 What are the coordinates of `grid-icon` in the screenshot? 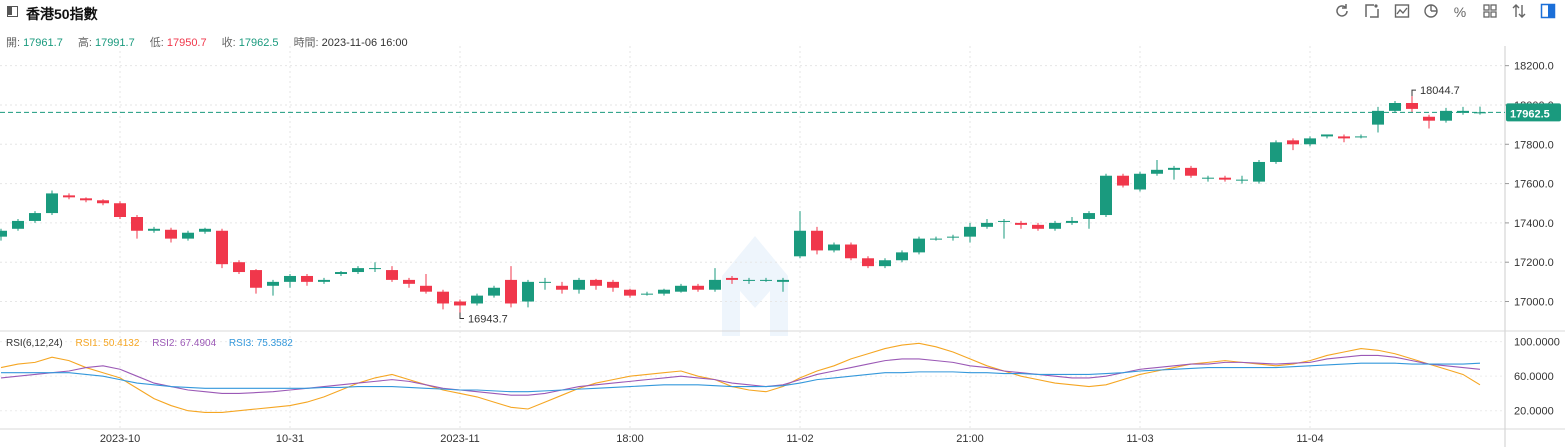 It's located at (1490, 12).